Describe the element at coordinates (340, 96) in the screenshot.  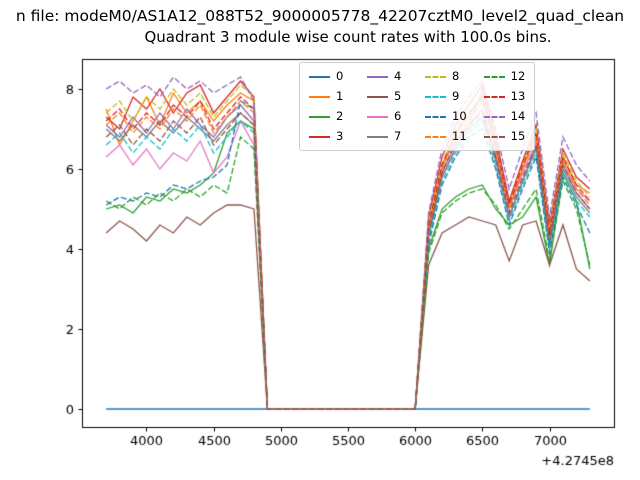
I see `legend-label: 1` at that location.